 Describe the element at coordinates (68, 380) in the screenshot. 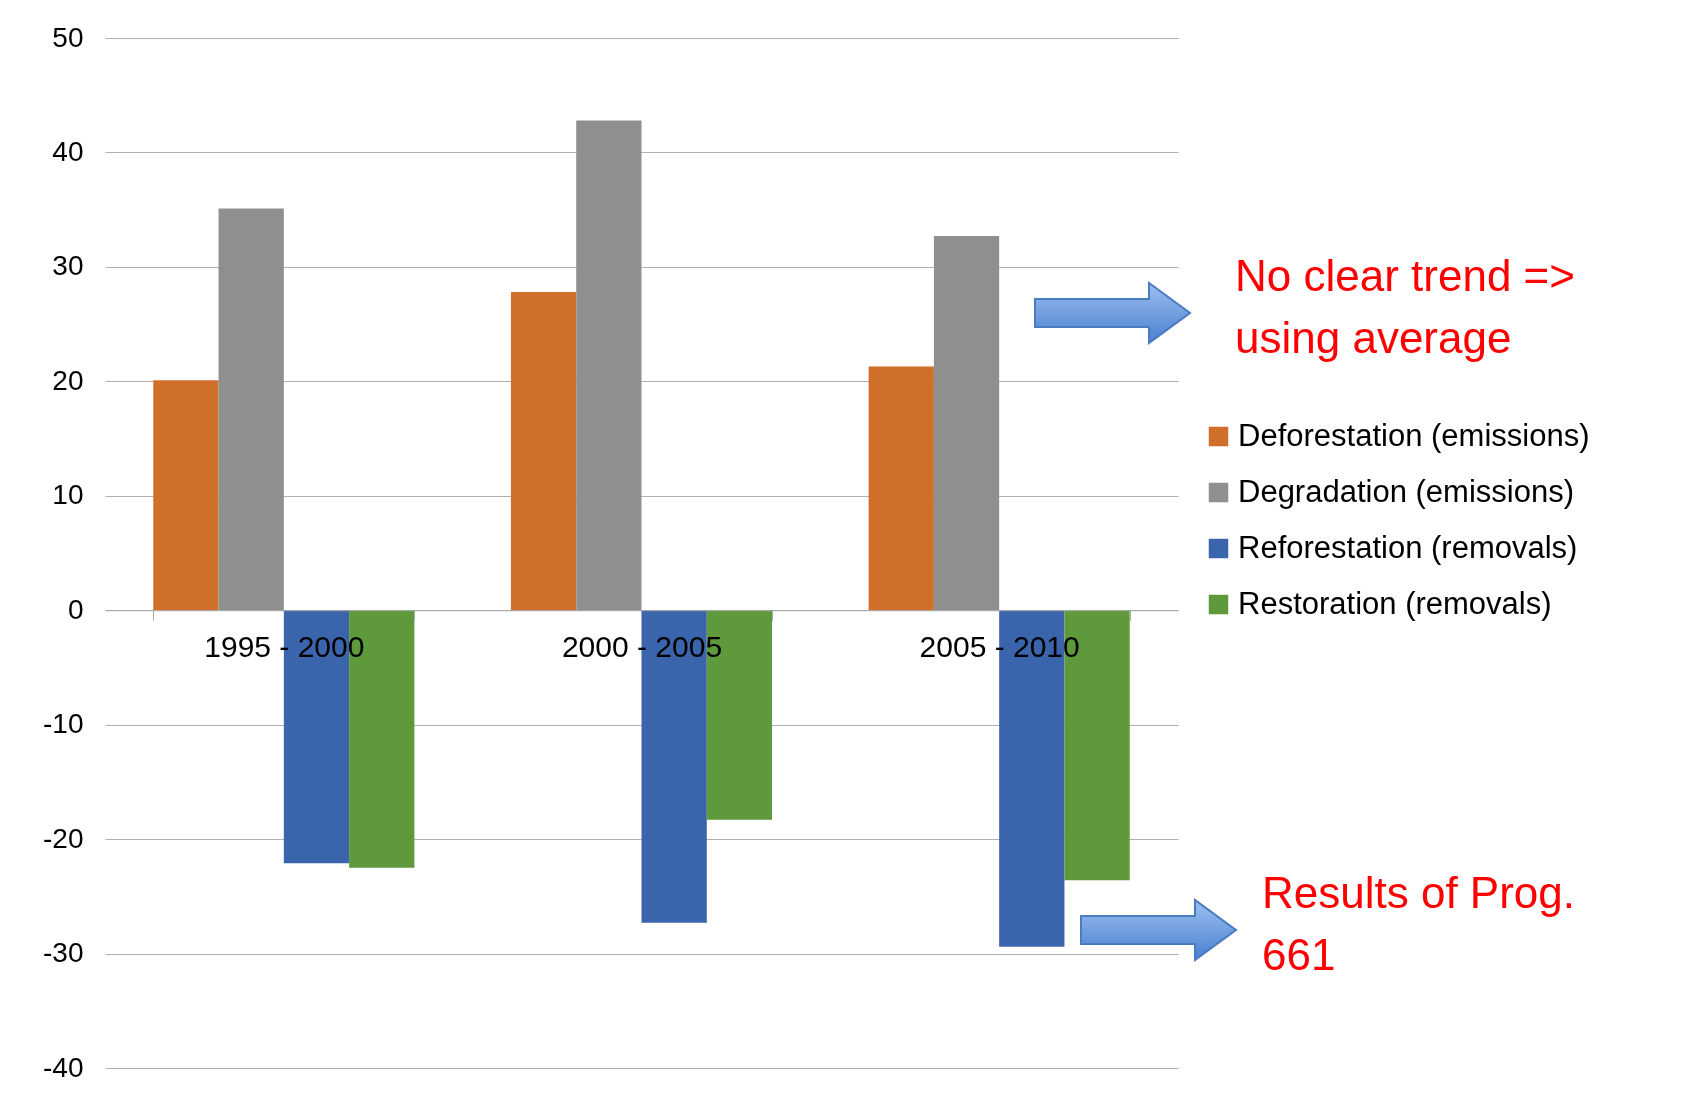

I see `y-tick-label: 20` at that location.